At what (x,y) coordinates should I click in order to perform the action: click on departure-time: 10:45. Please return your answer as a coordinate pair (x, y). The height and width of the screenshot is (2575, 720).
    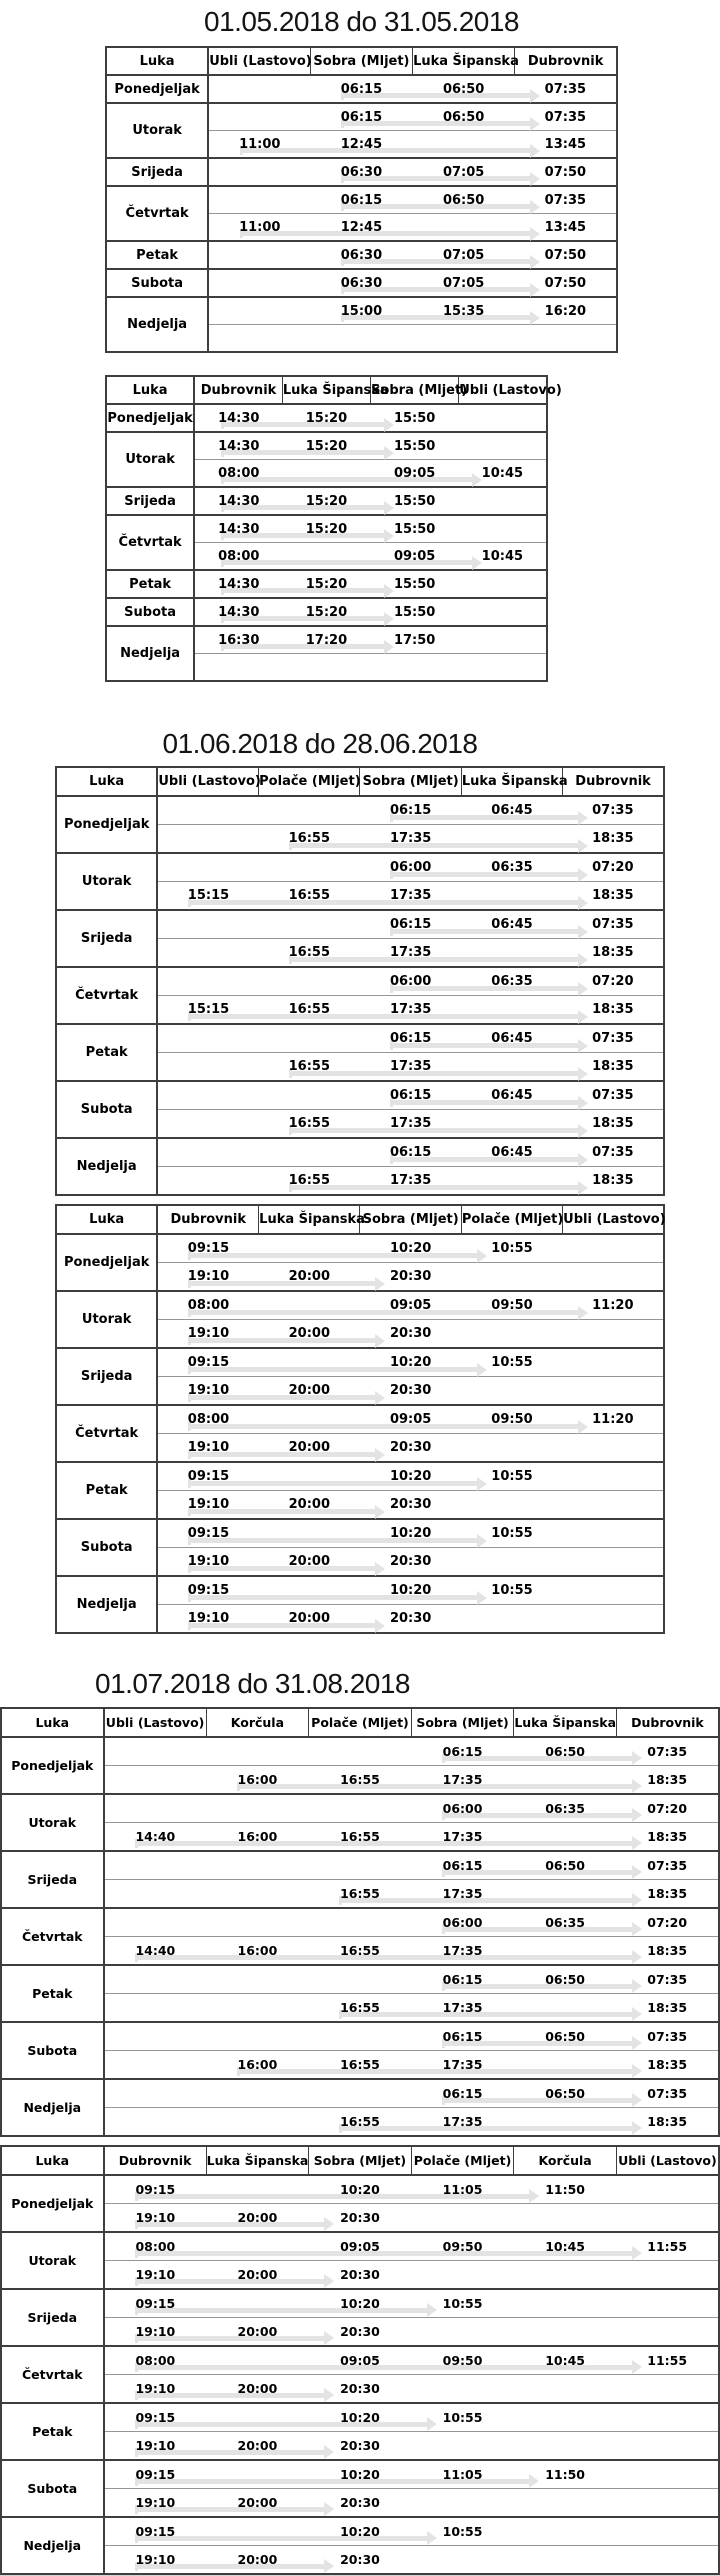
    Looking at the image, I should click on (502, 556).